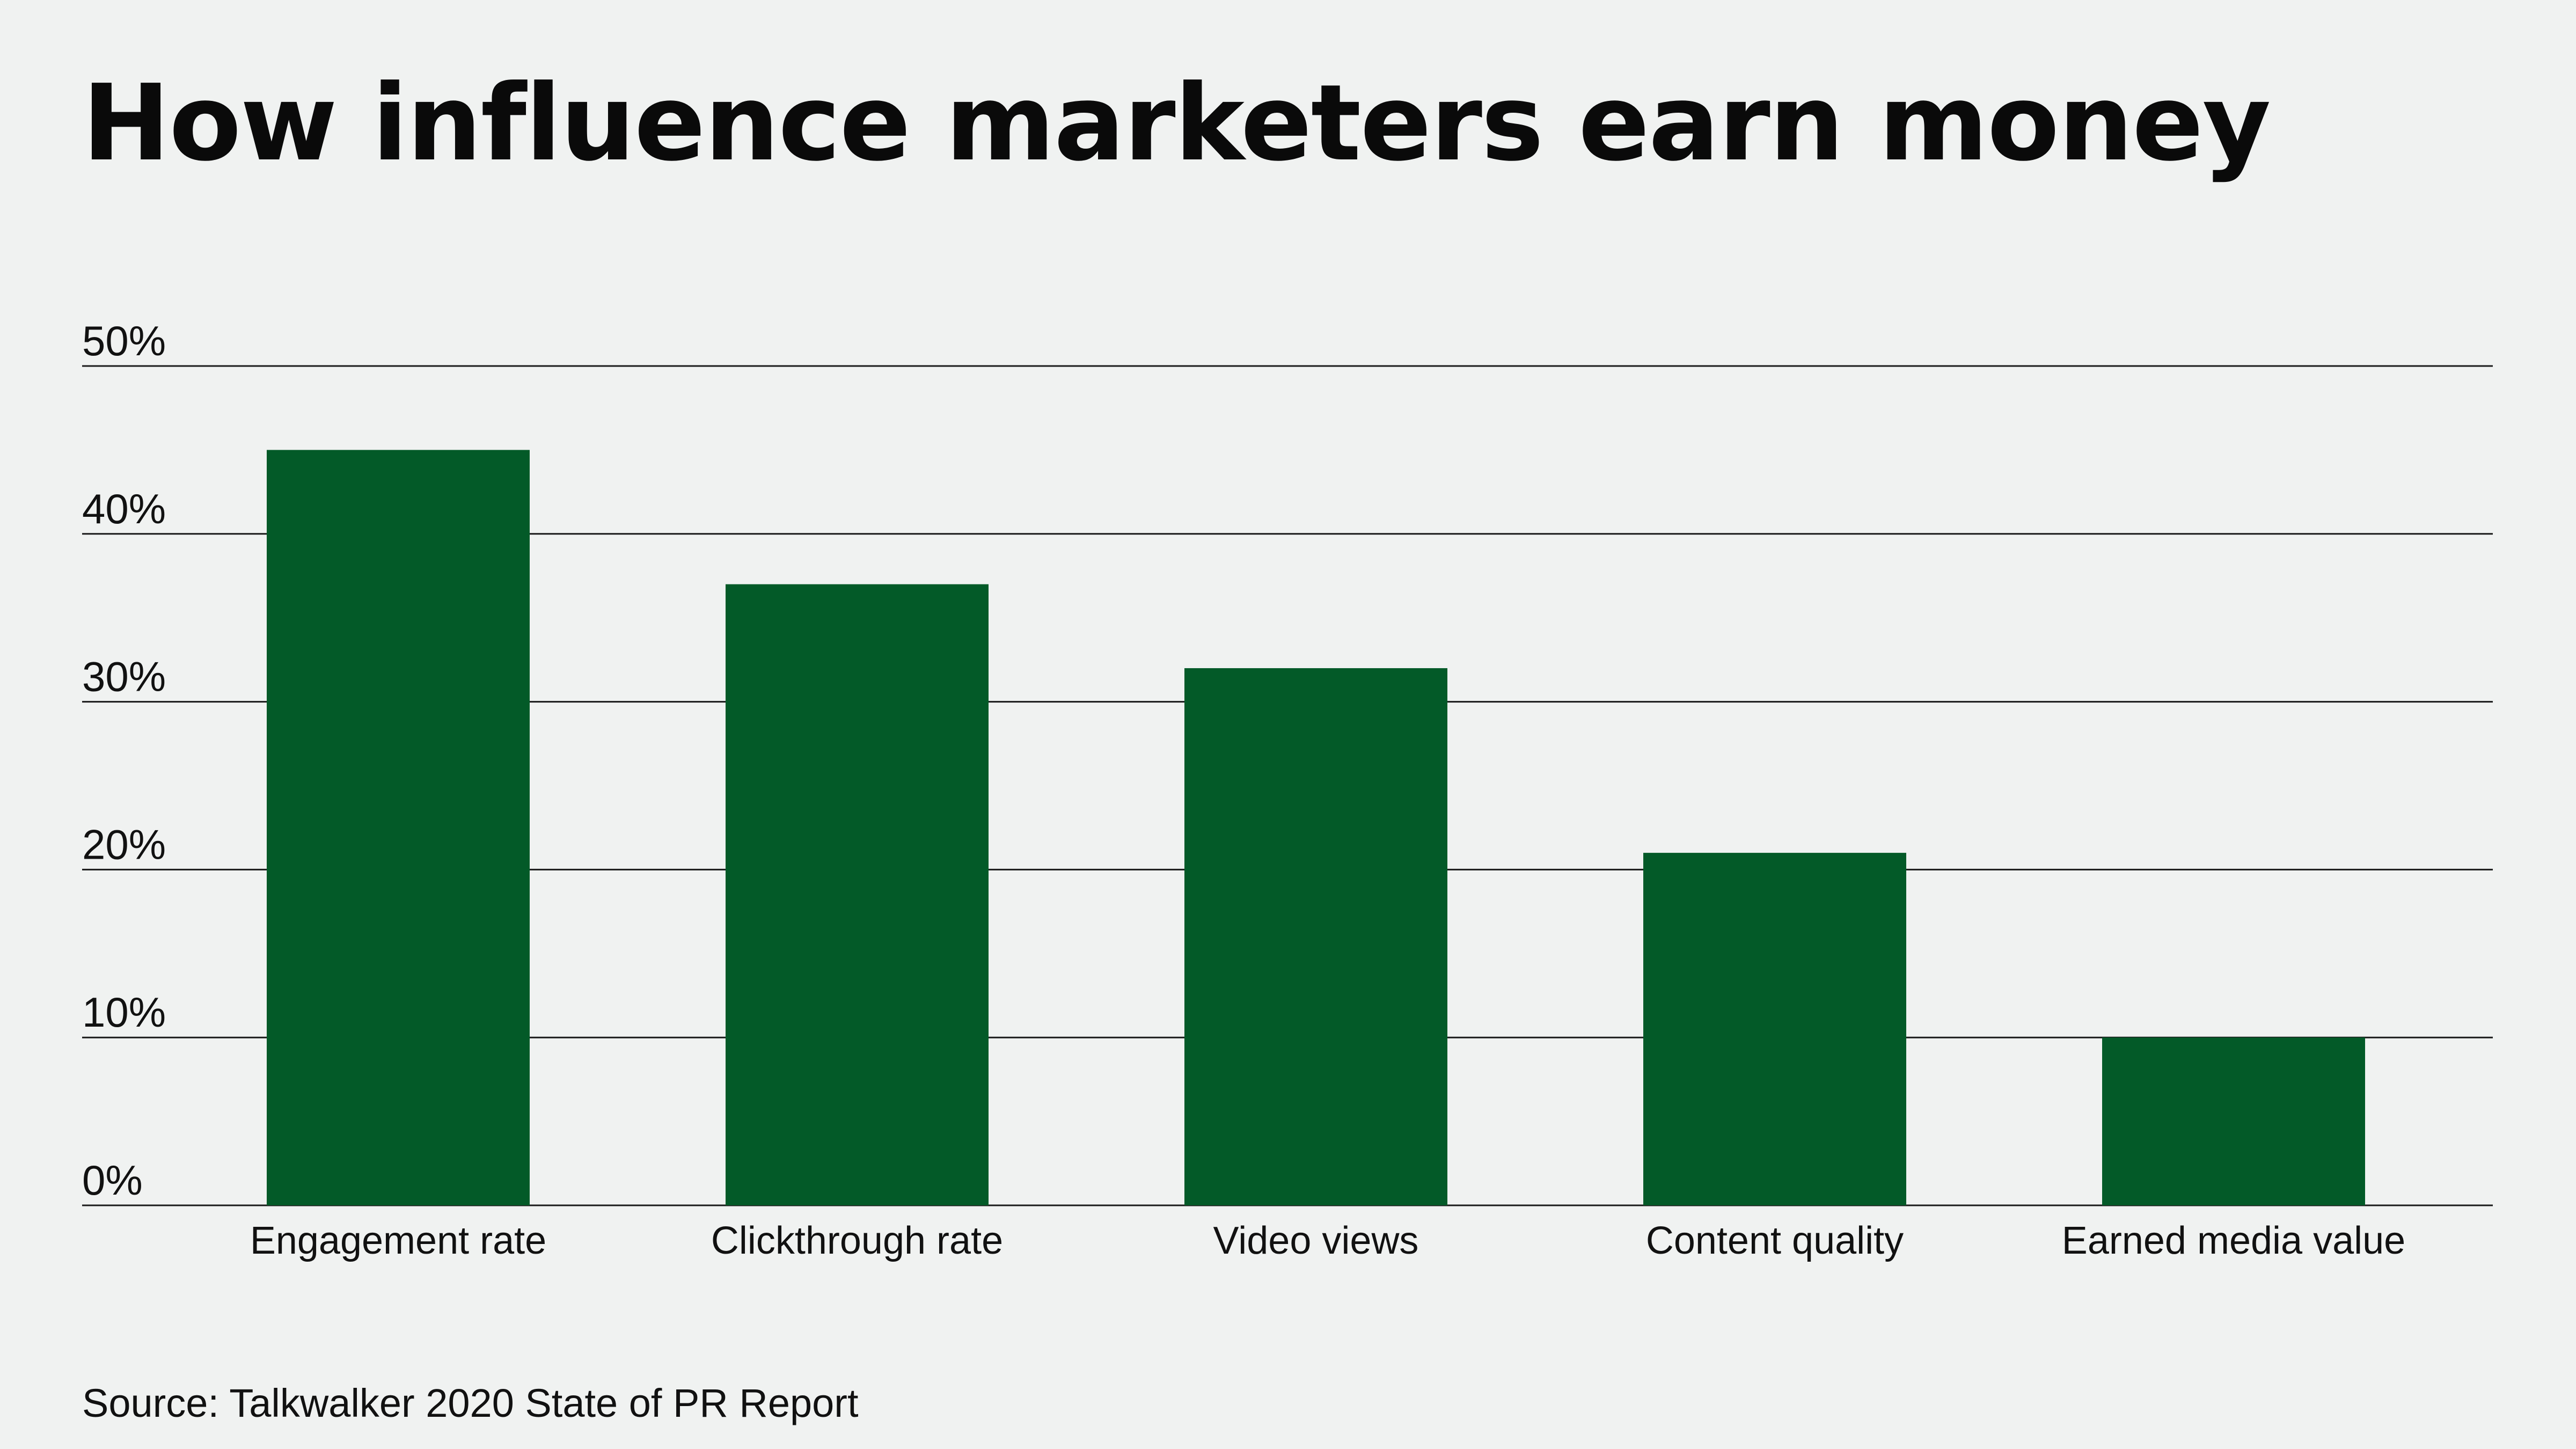  What do you see at coordinates (398, 1240) in the screenshot?
I see `x-tick-label: Engagement rate` at bounding box center [398, 1240].